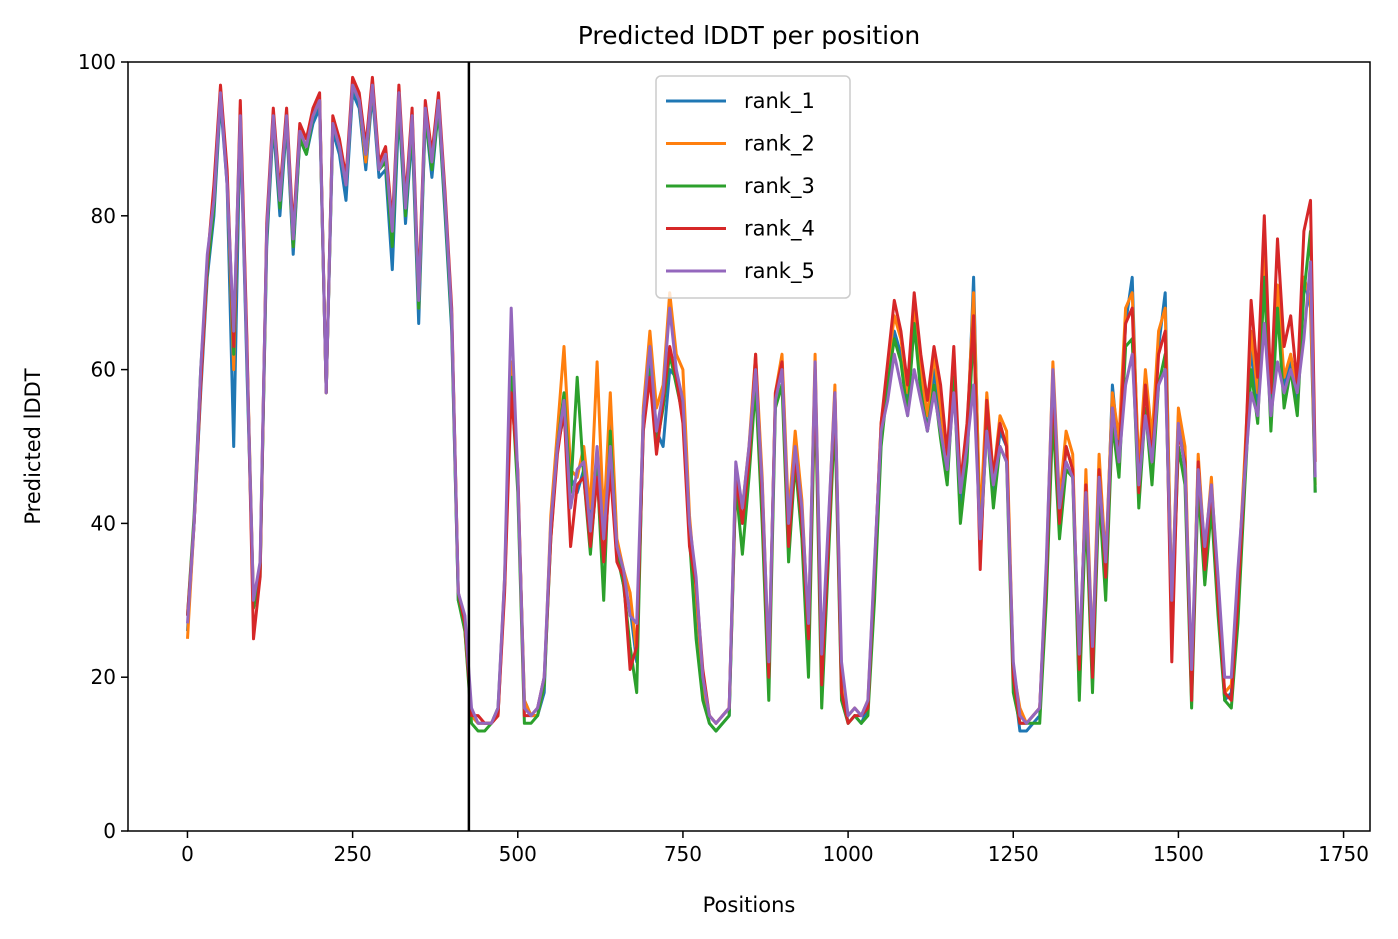 This screenshot has height=939, width=1398. What do you see at coordinates (779, 144) in the screenshot?
I see `legend-label-rank_2: rank_2` at bounding box center [779, 144].